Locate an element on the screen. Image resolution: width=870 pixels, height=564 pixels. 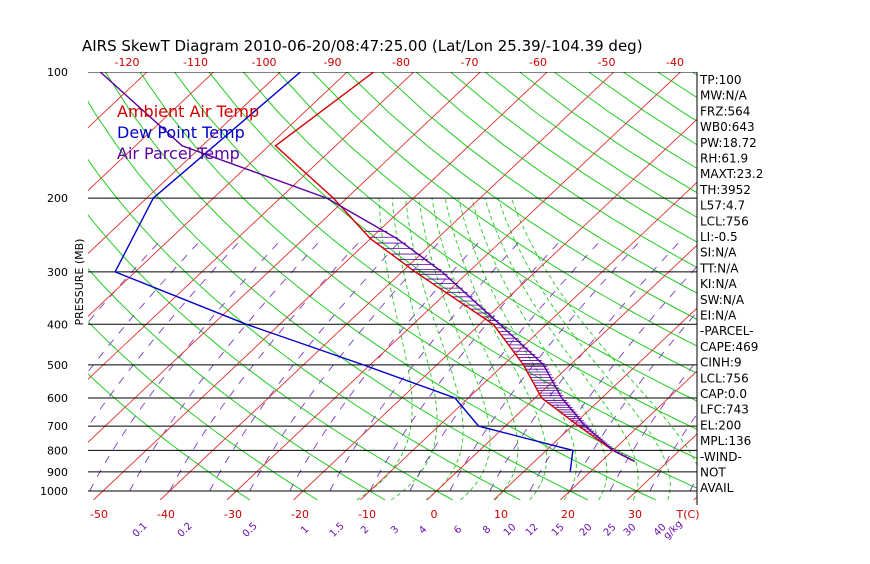
top-tick-label: -40 is located at coordinates (675, 62).